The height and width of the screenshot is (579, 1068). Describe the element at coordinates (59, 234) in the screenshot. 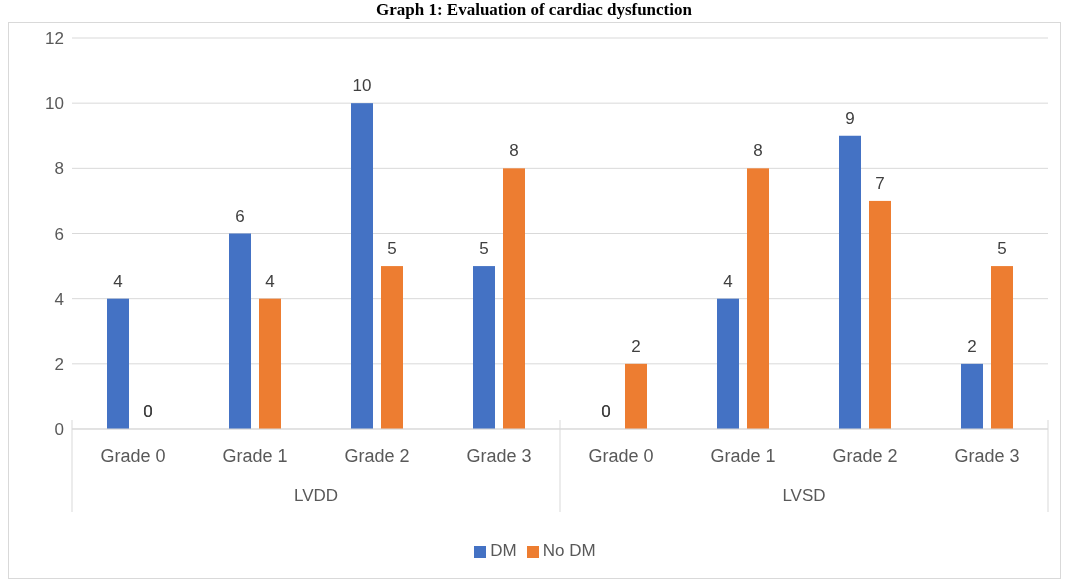

I see `y-tick-label: 6` at that location.